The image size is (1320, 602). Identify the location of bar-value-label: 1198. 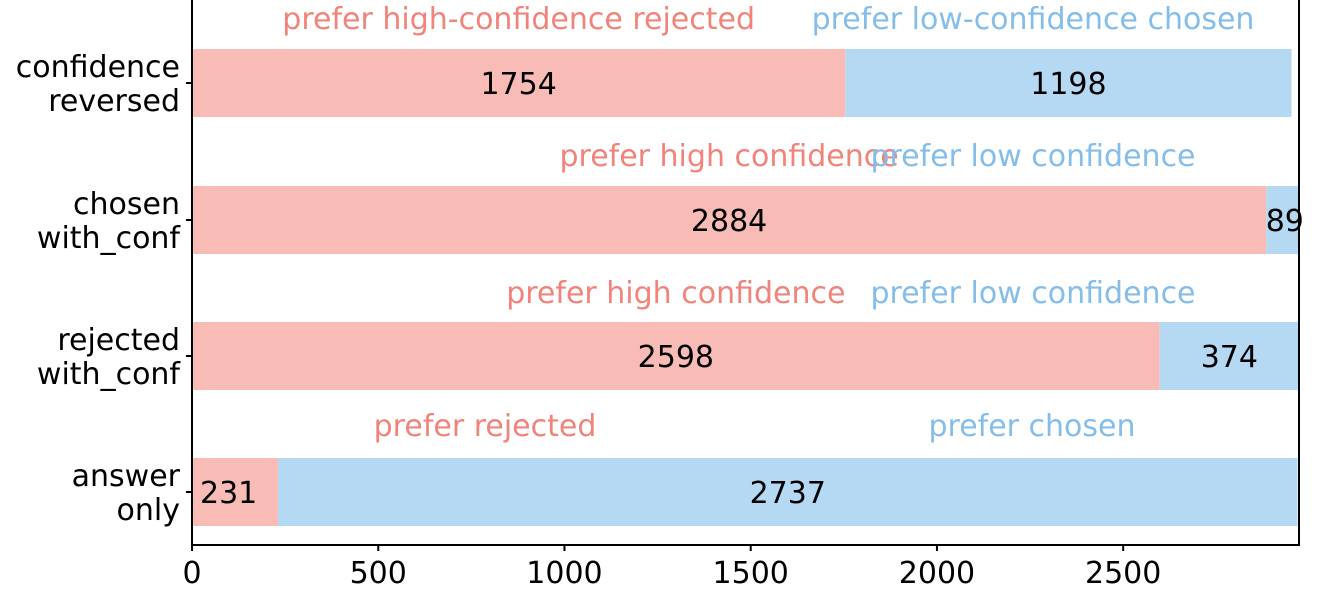
(1068, 84).